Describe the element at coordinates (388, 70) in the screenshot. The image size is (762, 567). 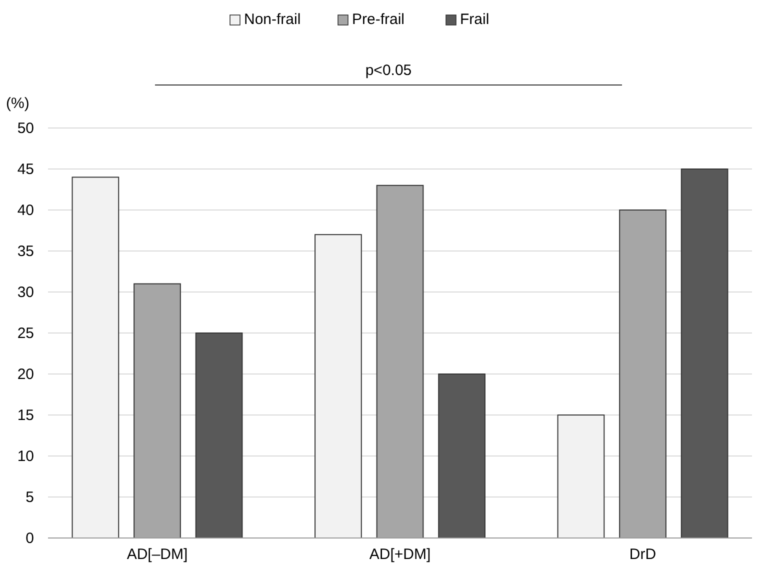
I see `text: p<0.05` at that location.